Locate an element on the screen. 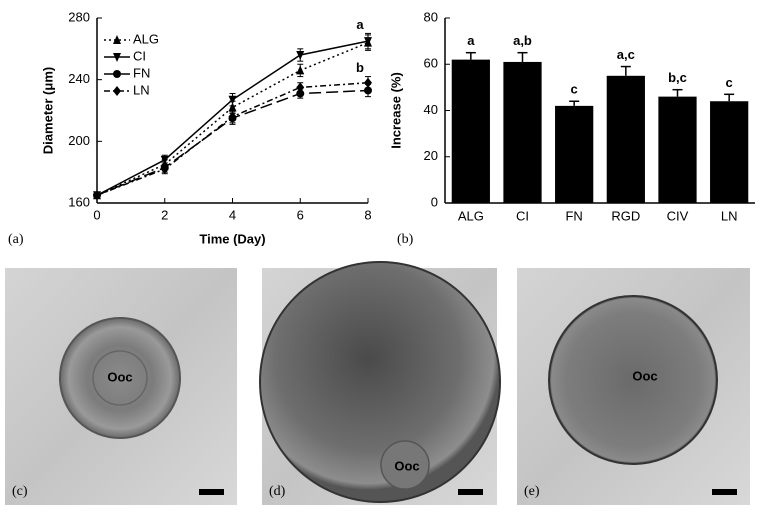  annotation: b is located at coordinates (360, 67).